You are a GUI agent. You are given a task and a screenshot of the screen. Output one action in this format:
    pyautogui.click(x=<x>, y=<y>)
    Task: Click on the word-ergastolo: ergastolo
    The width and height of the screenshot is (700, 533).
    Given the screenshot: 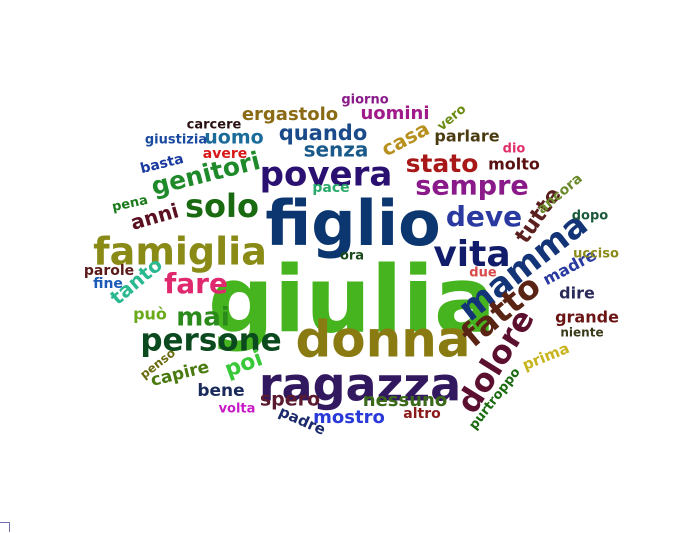 What is the action you would take?
    pyautogui.click(x=290, y=114)
    